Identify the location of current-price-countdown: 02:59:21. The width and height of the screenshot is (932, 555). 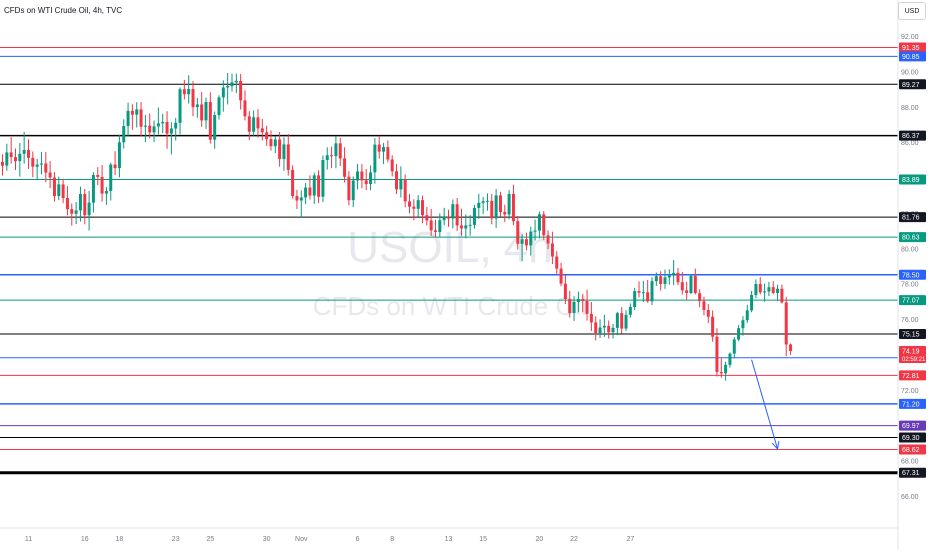
(914, 360).